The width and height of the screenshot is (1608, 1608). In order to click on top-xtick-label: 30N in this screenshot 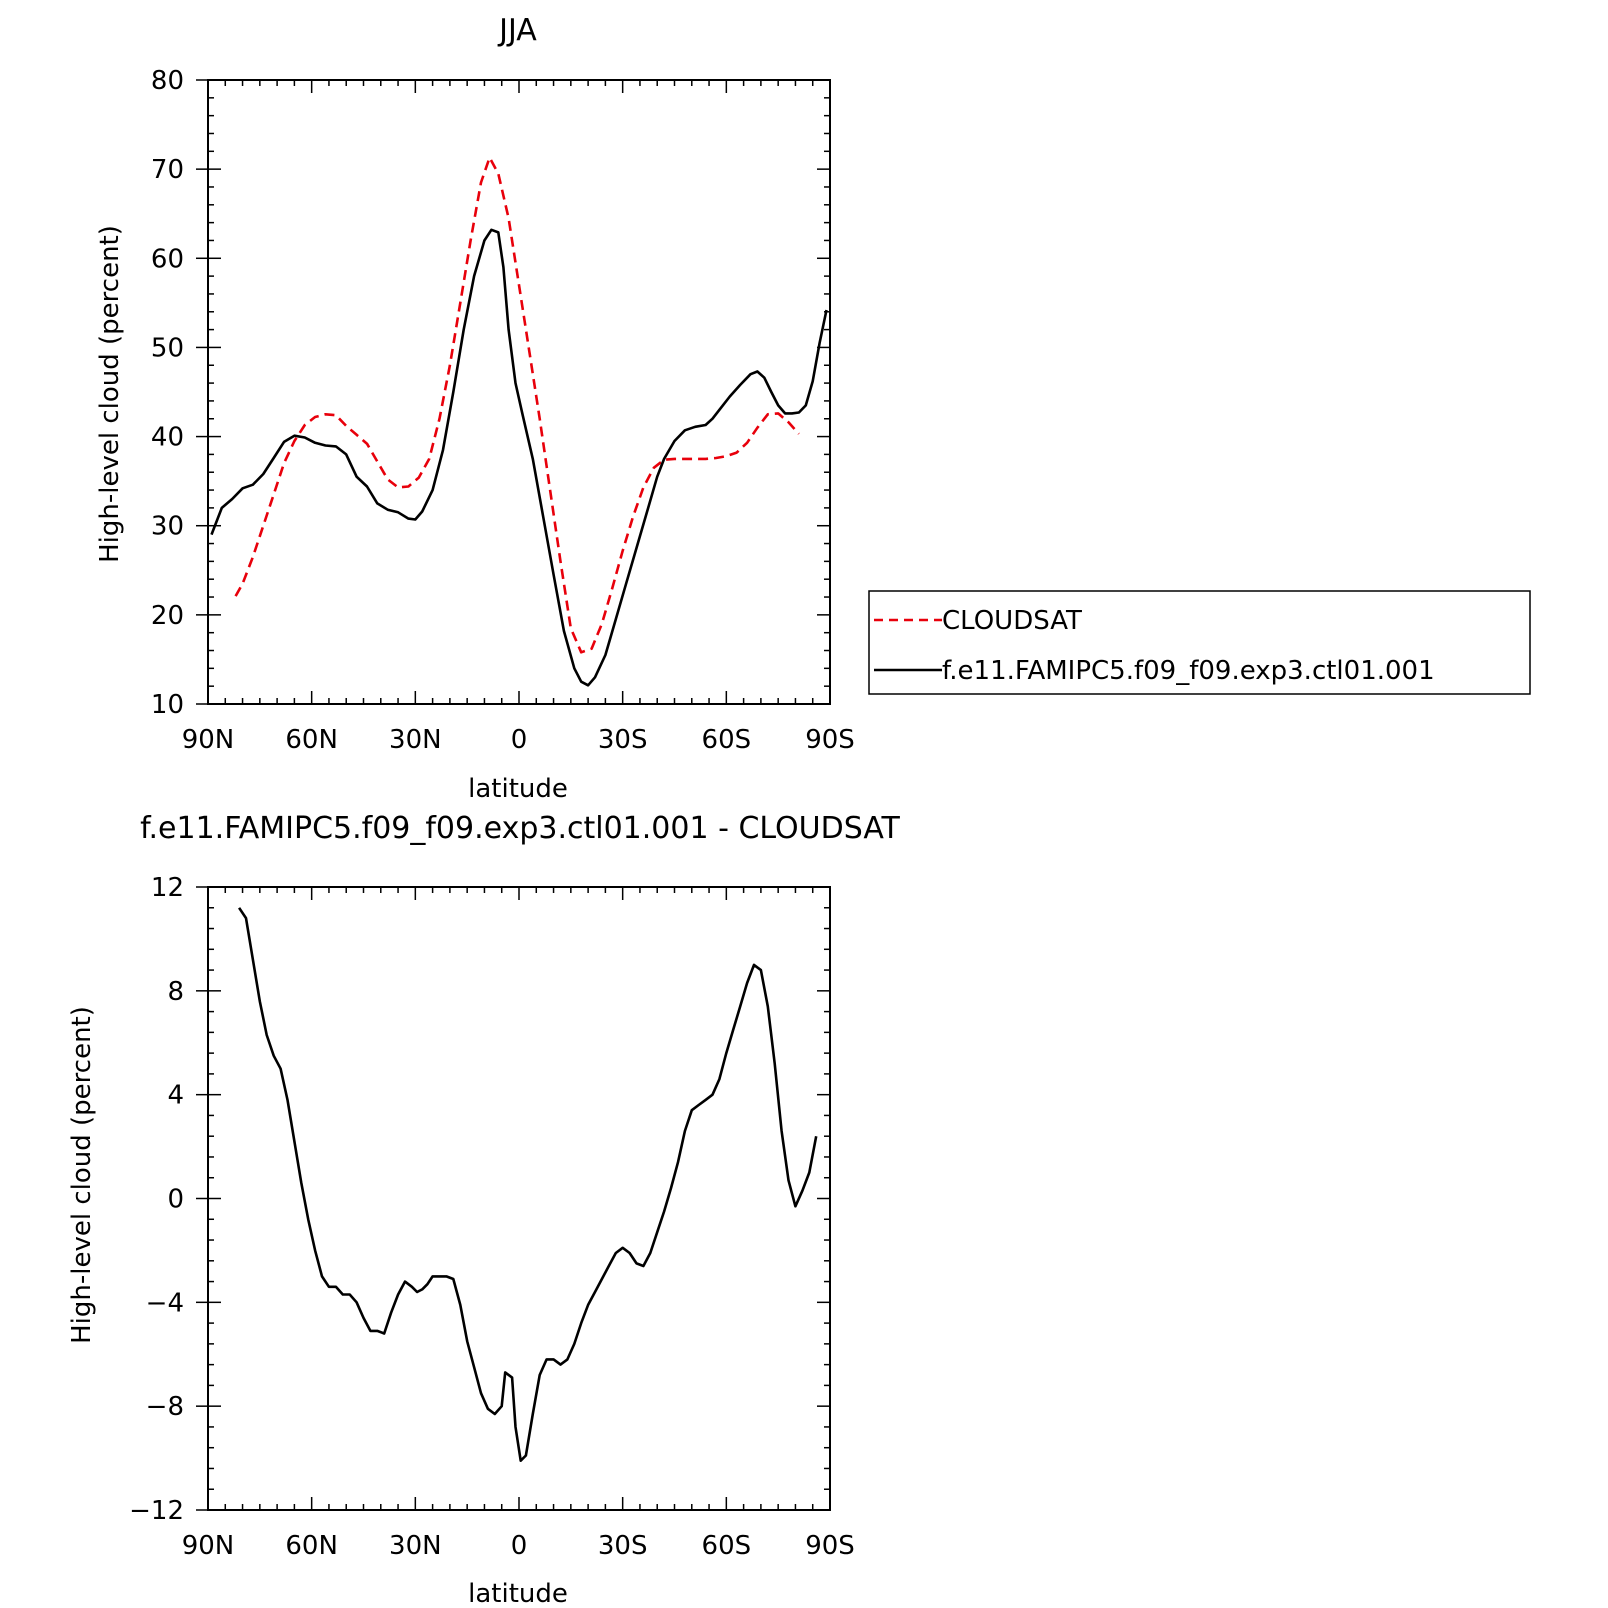, I will do `click(415, 740)`.